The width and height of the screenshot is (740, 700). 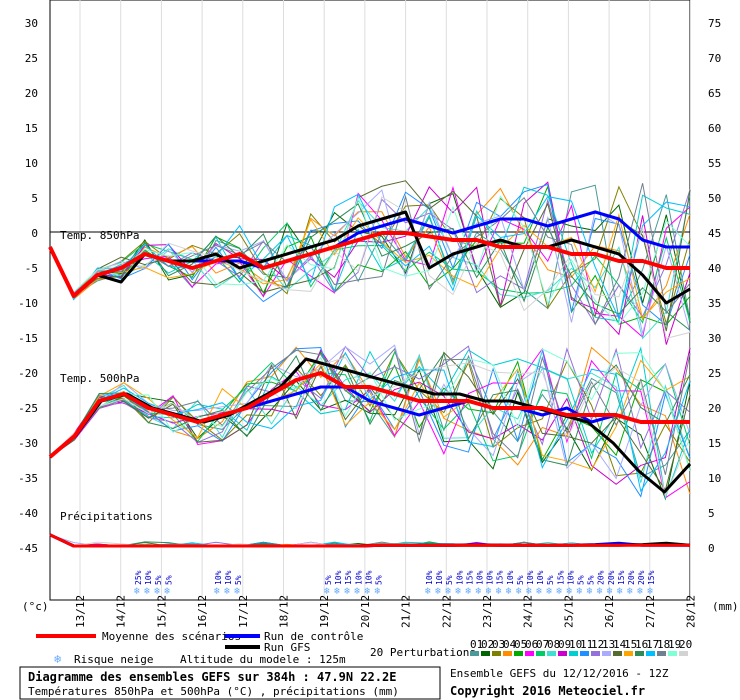 What do you see at coordinates (31, 163) in the screenshot?
I see `y-left-tick: 10` at bounding box center [31, 163].